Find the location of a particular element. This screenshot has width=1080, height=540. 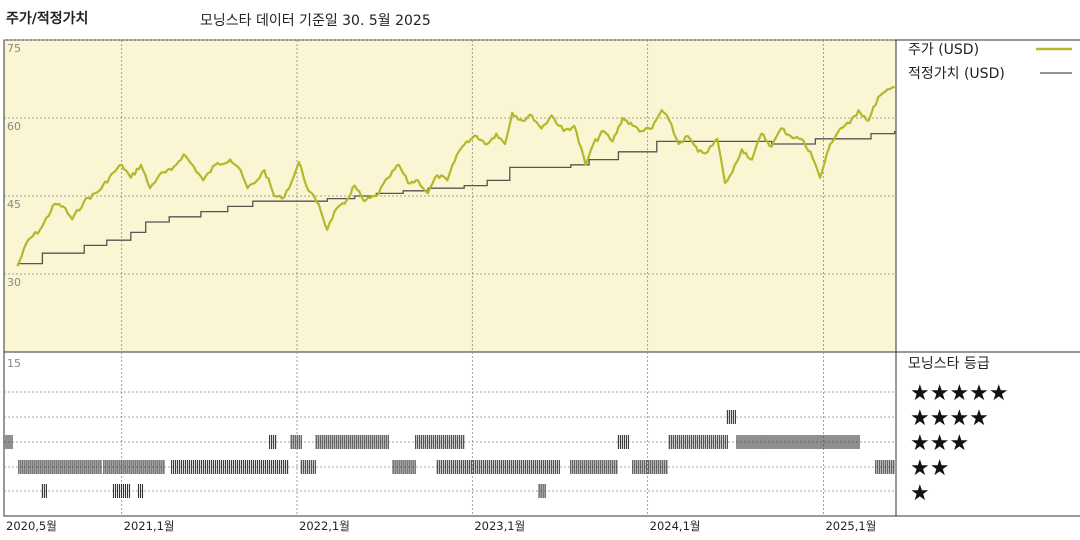

rating-5-stars: ★★★★★ is located at coordinates (959, 393).